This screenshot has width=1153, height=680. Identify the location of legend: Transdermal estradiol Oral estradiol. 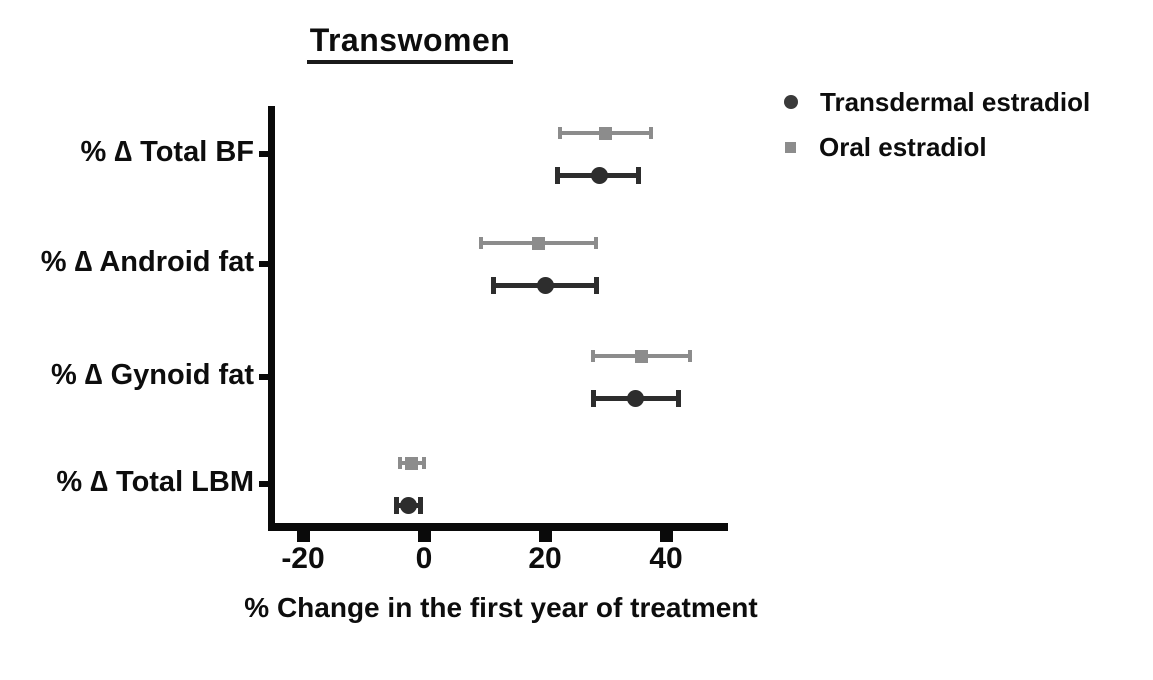
(934, 124).